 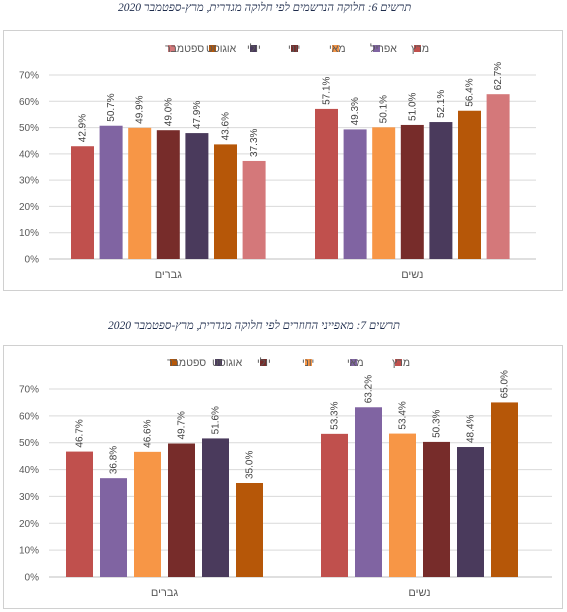 What do you see at coordinates (369, 389) in the screenshot?
I see `data-label: 63.2%` at bounding box center [369, 389].